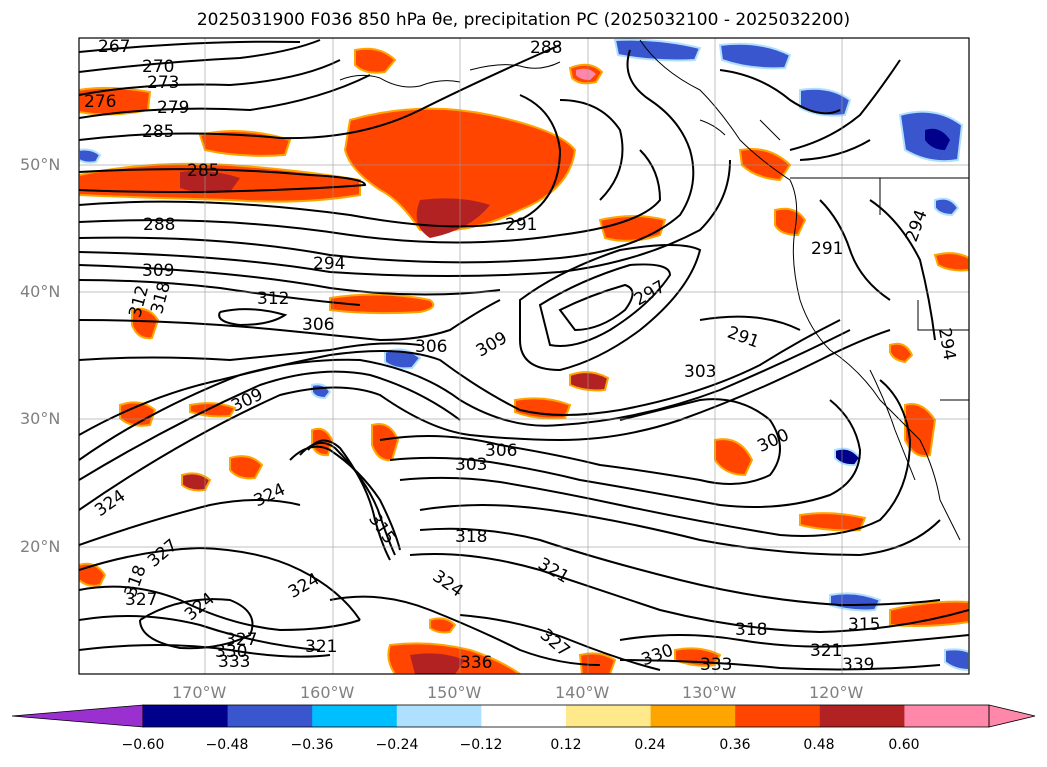 This screenshot has width=1047, height=767. Describe the element at coordinates (199, 692) in the screenshot. I see `lon-label: 170°W` at that location.